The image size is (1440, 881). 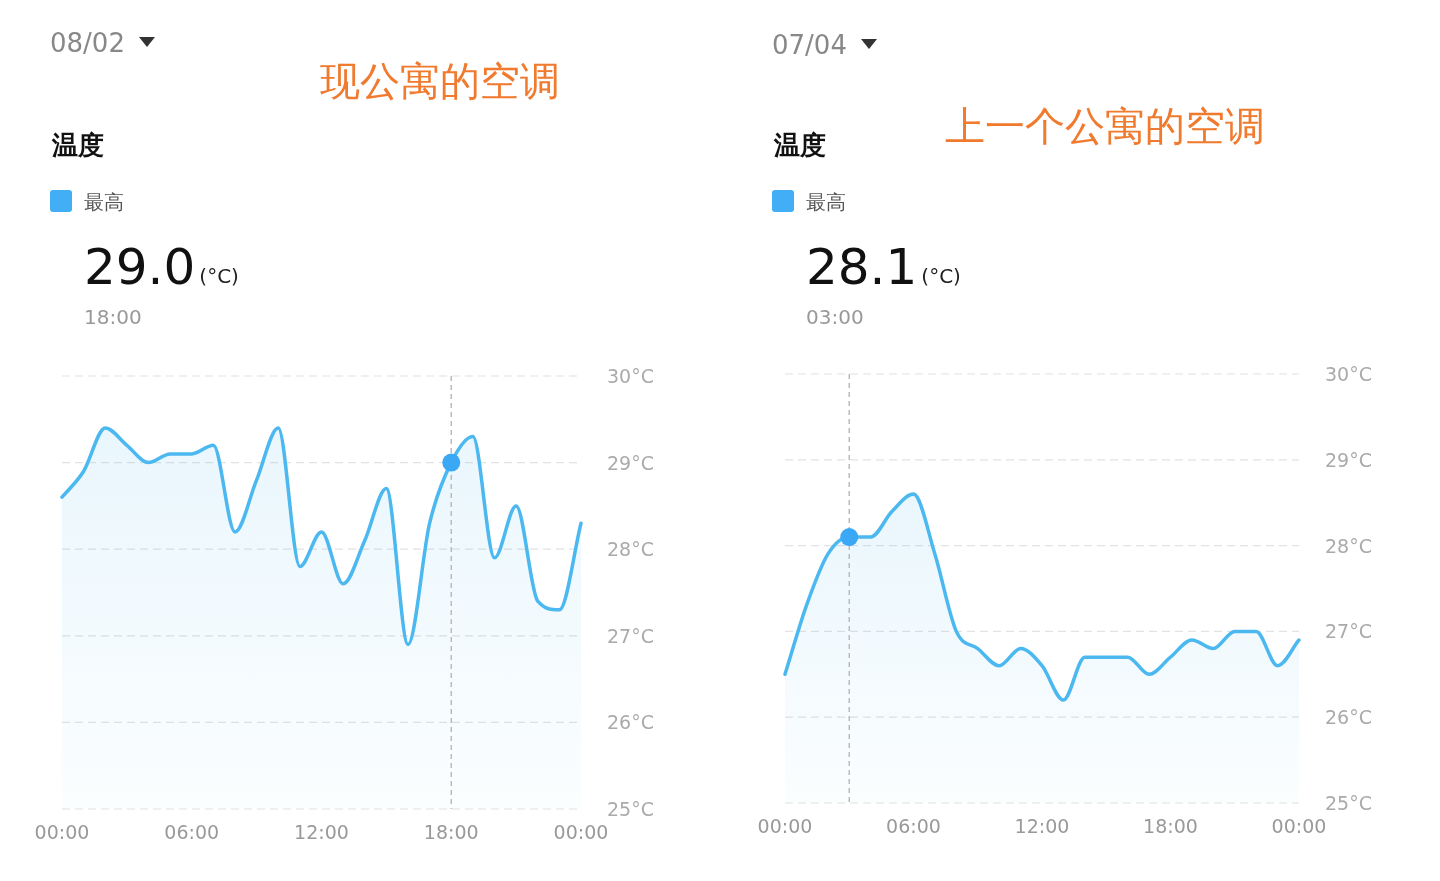 I want to click on text: 08/02, so click(x=87, y=43).